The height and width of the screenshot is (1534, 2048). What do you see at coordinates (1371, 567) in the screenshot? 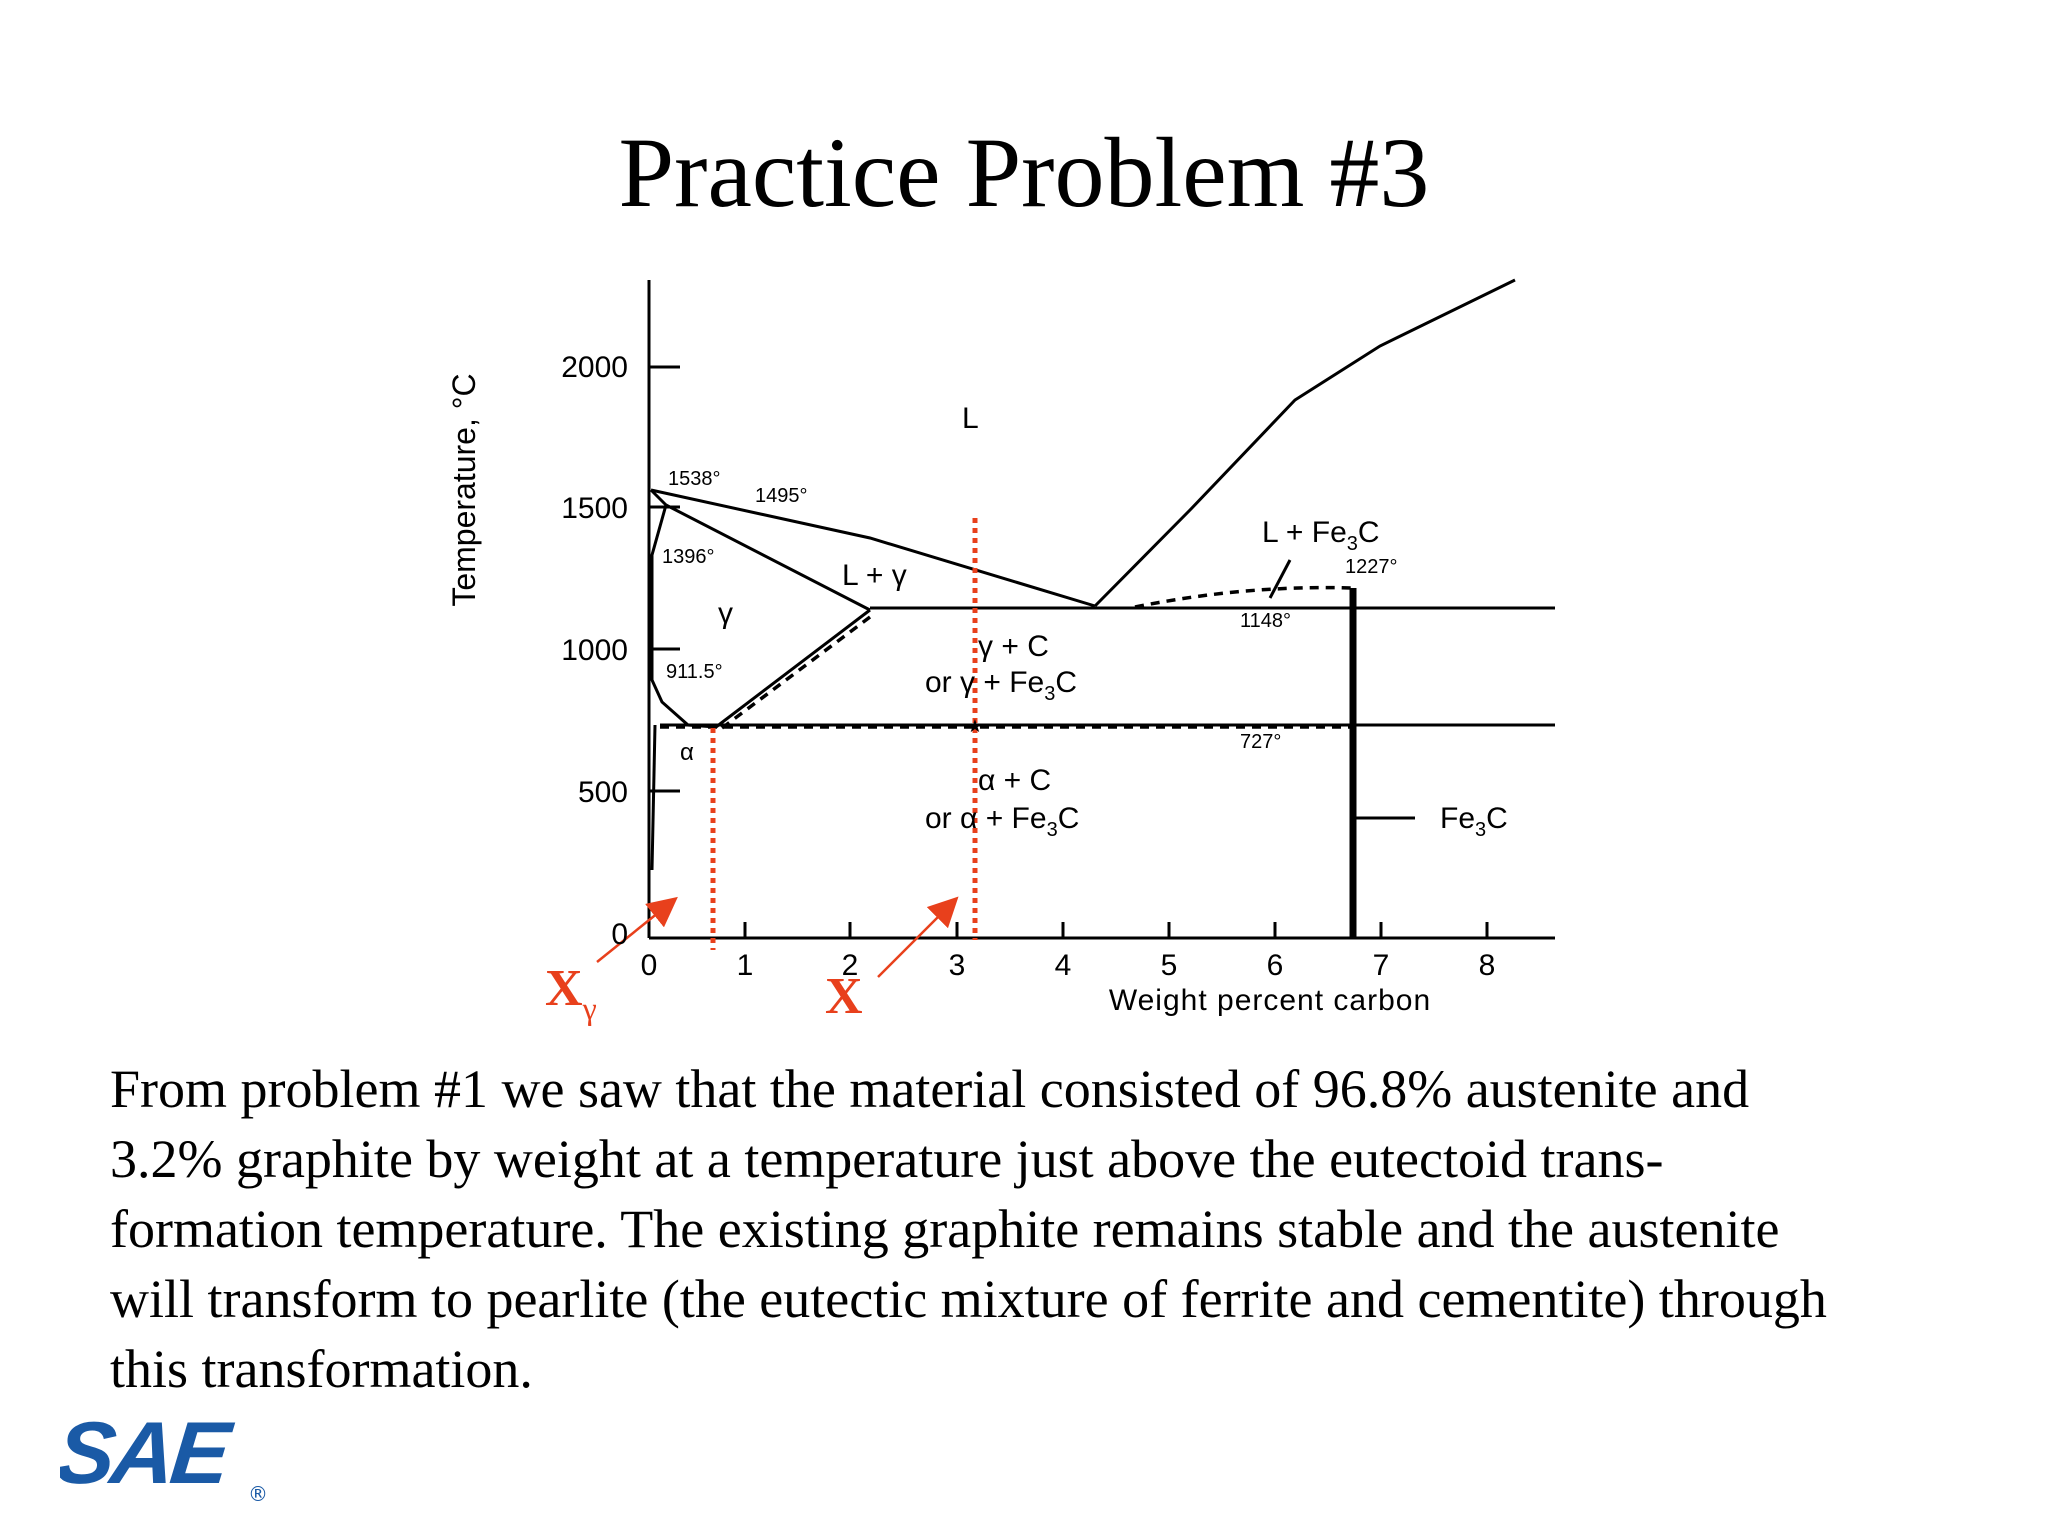
I see `temp-1227: 1227°` at bounding box center [1371, 567].